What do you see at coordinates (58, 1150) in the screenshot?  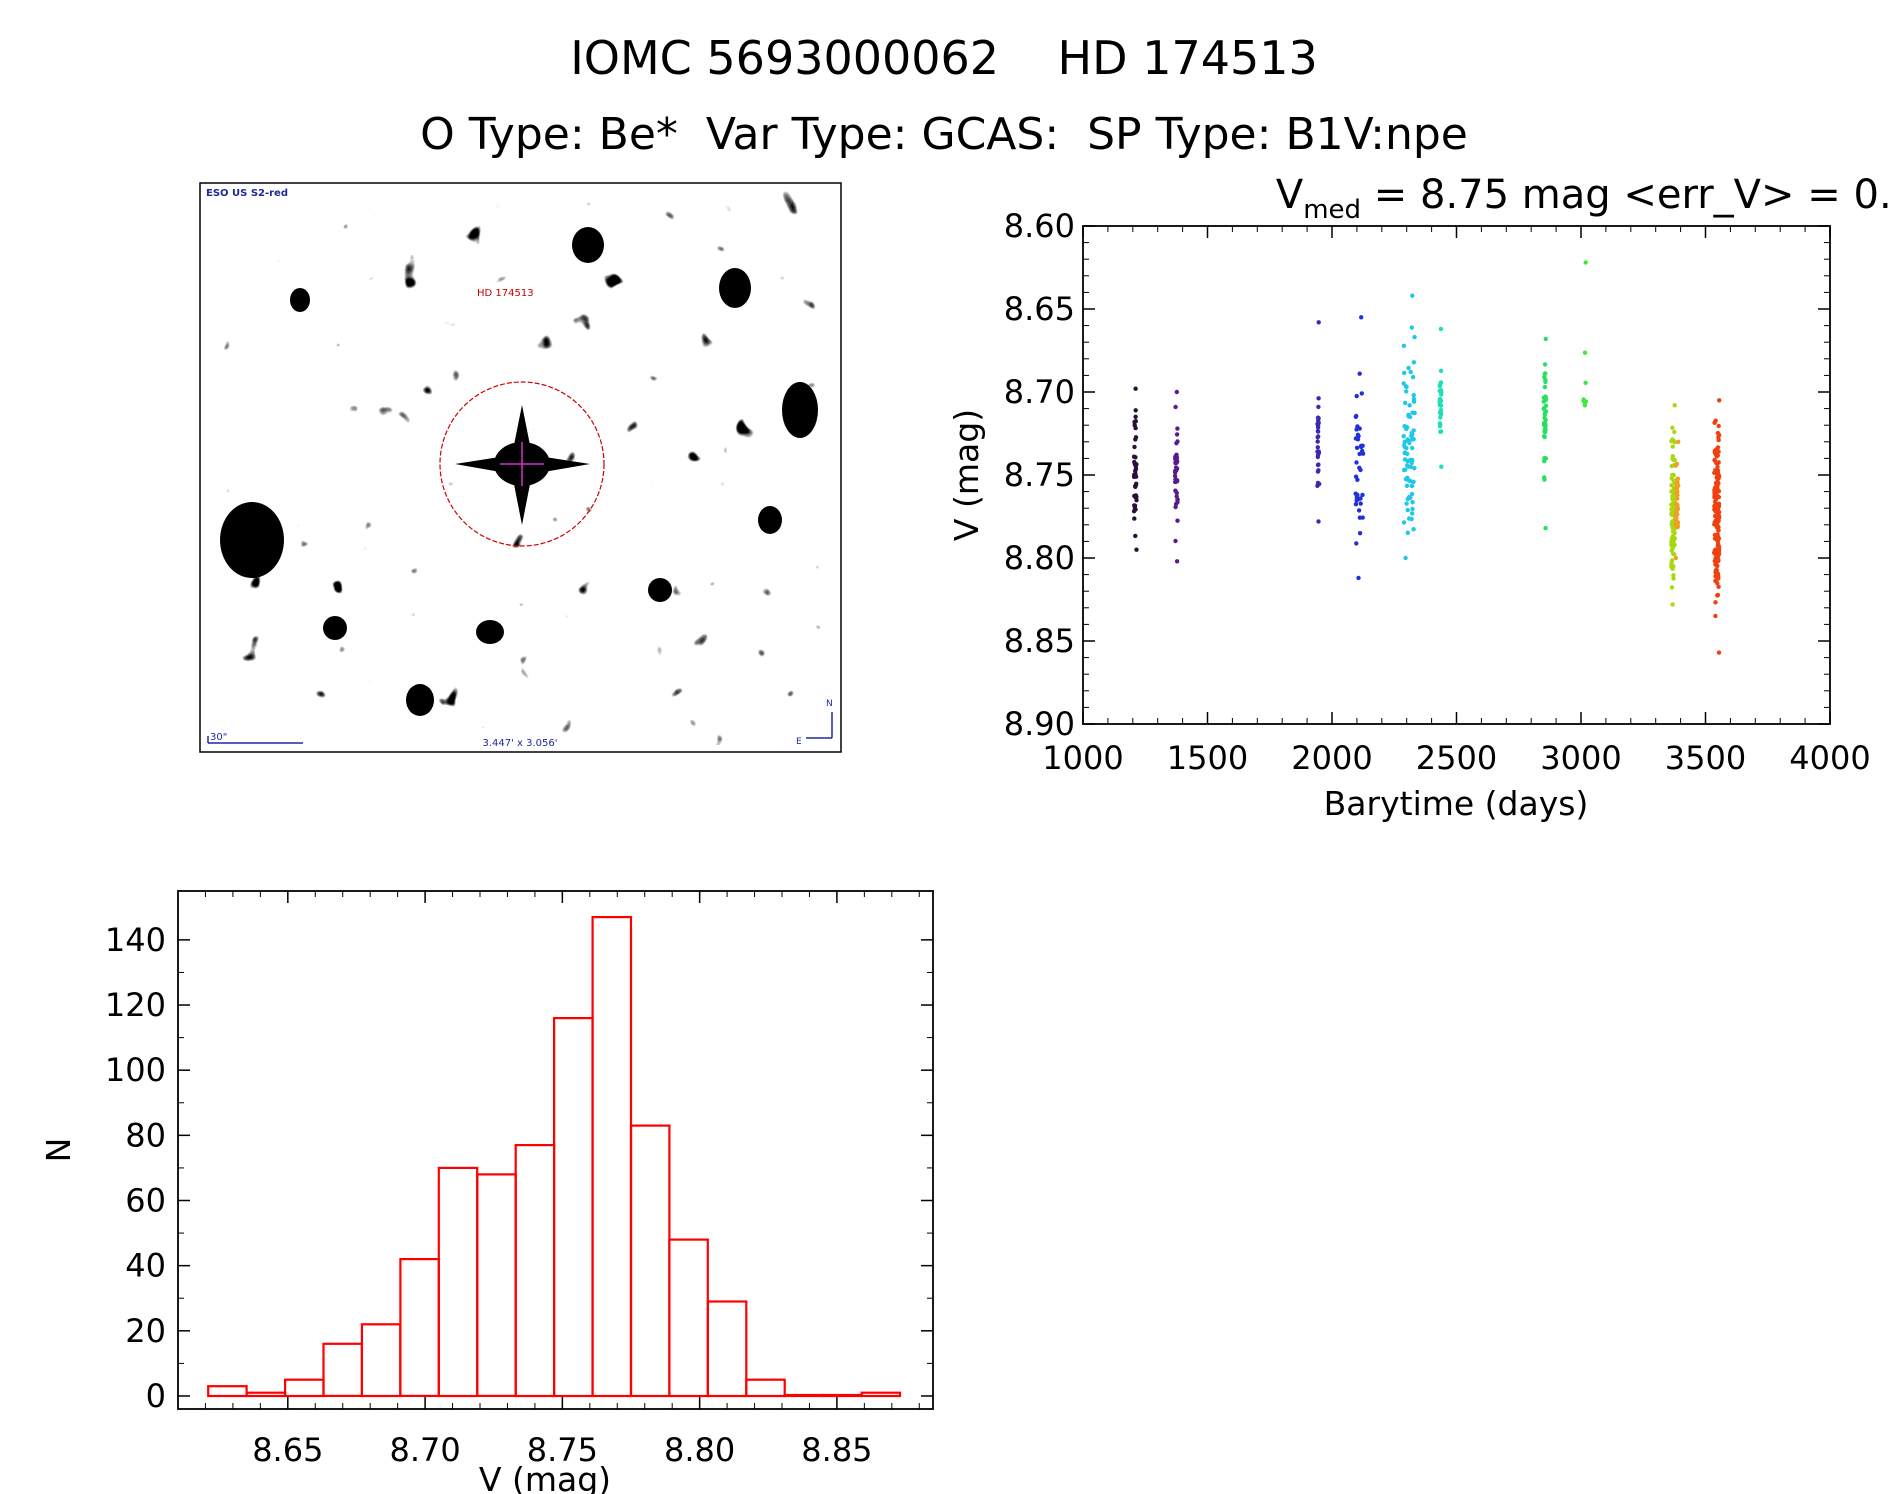 I see `histogram-ylabel: N` at bounding box center [58, 1150].